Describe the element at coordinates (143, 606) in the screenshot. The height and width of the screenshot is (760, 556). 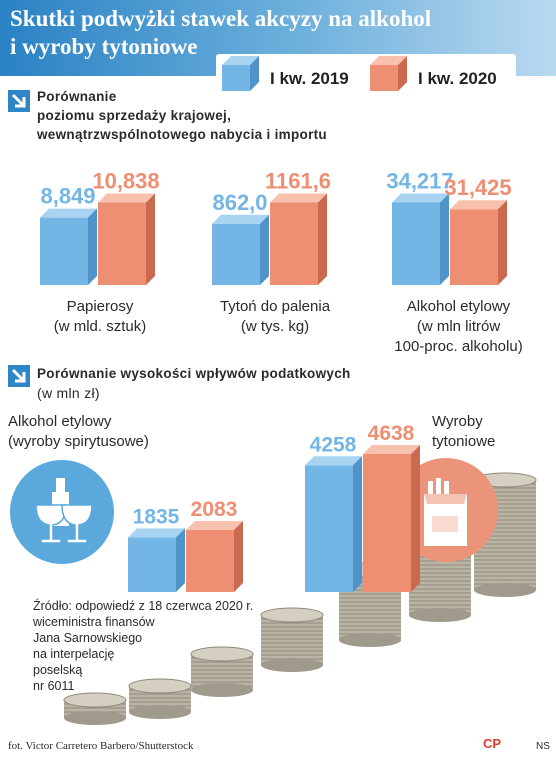
I see `source-line: Źródło: odpowiedź z 18 czerwca 2020 r.` at that location.